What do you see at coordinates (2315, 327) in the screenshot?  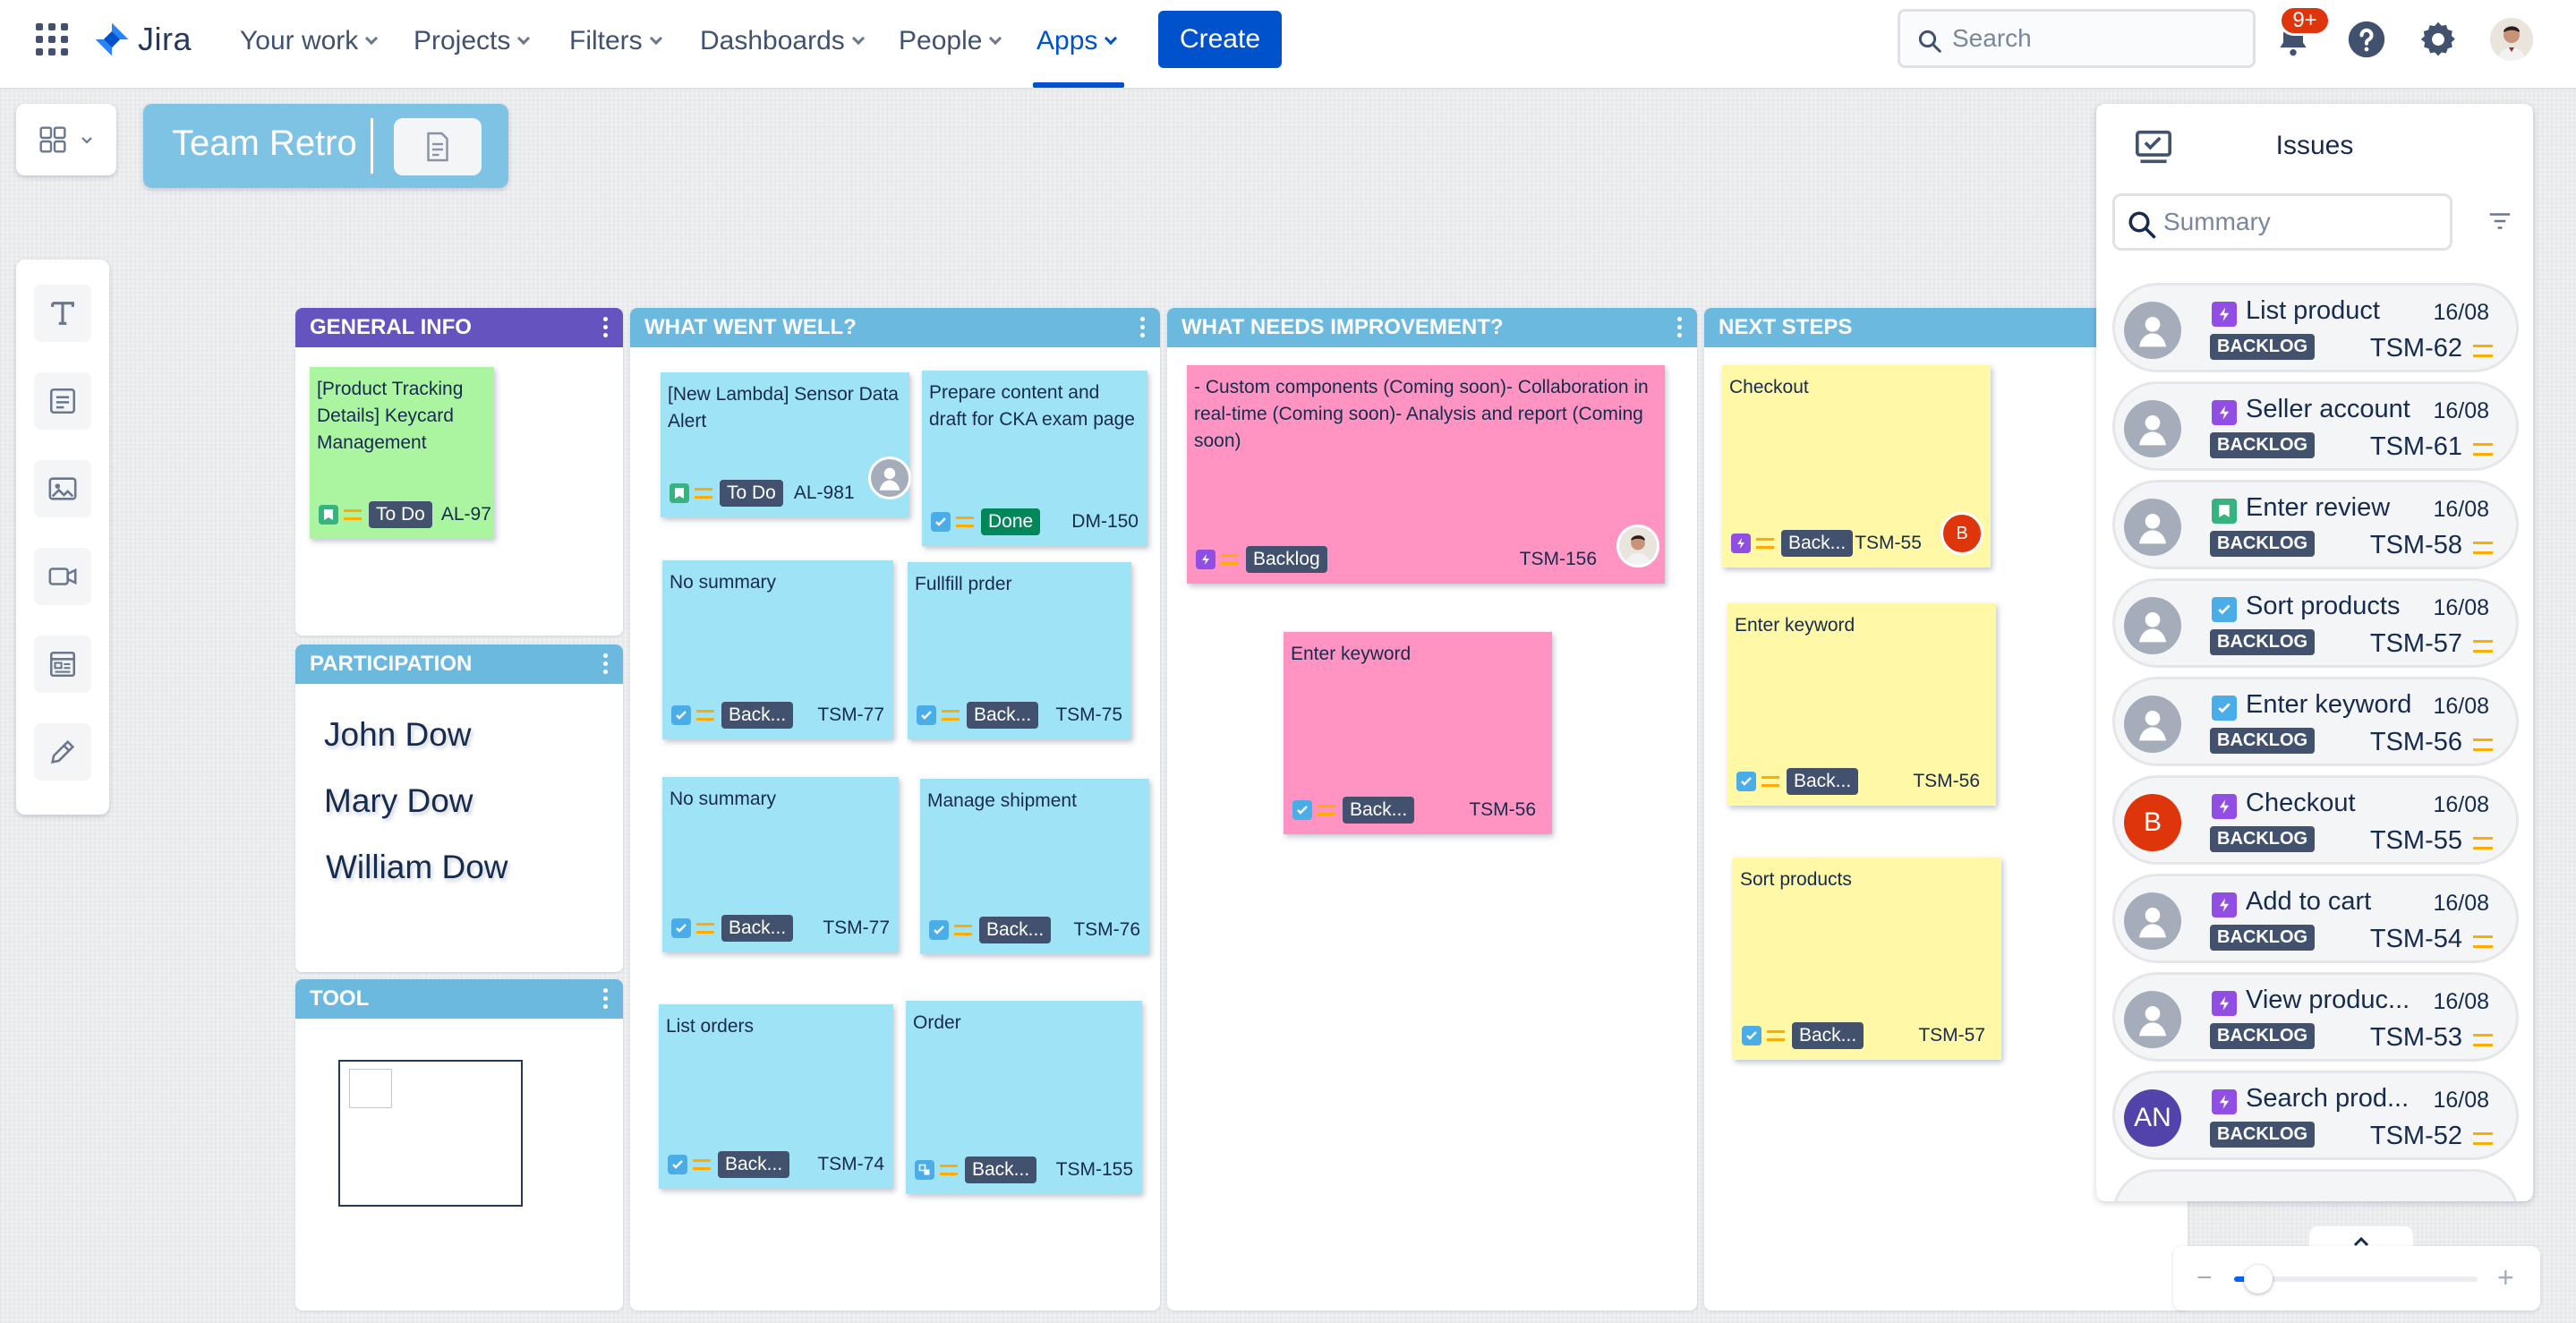 I see `issue-card: List product 16/08 BACKLOG TSM-62` at bounding box center [2315, 327].